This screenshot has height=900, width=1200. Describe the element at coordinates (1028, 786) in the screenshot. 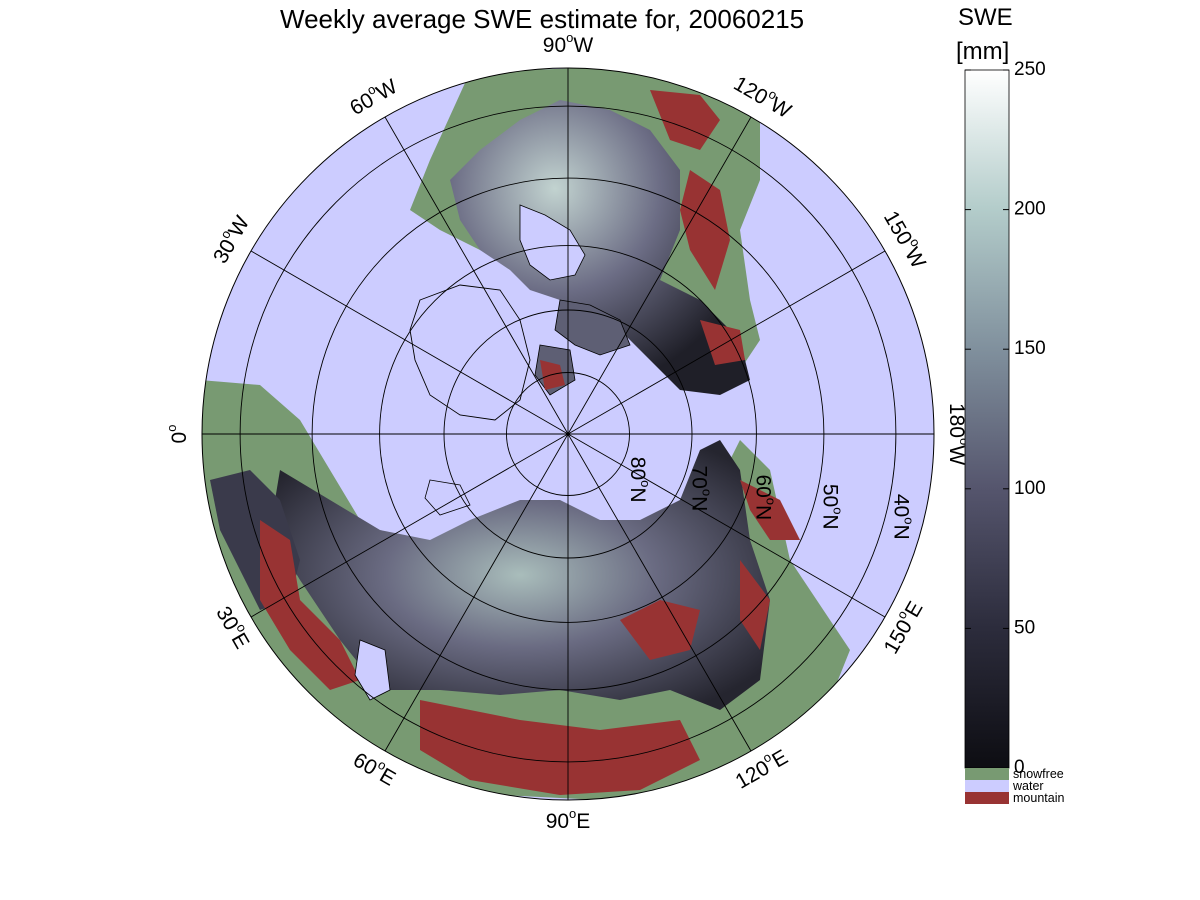

I see `category-label-water: water` at that location.